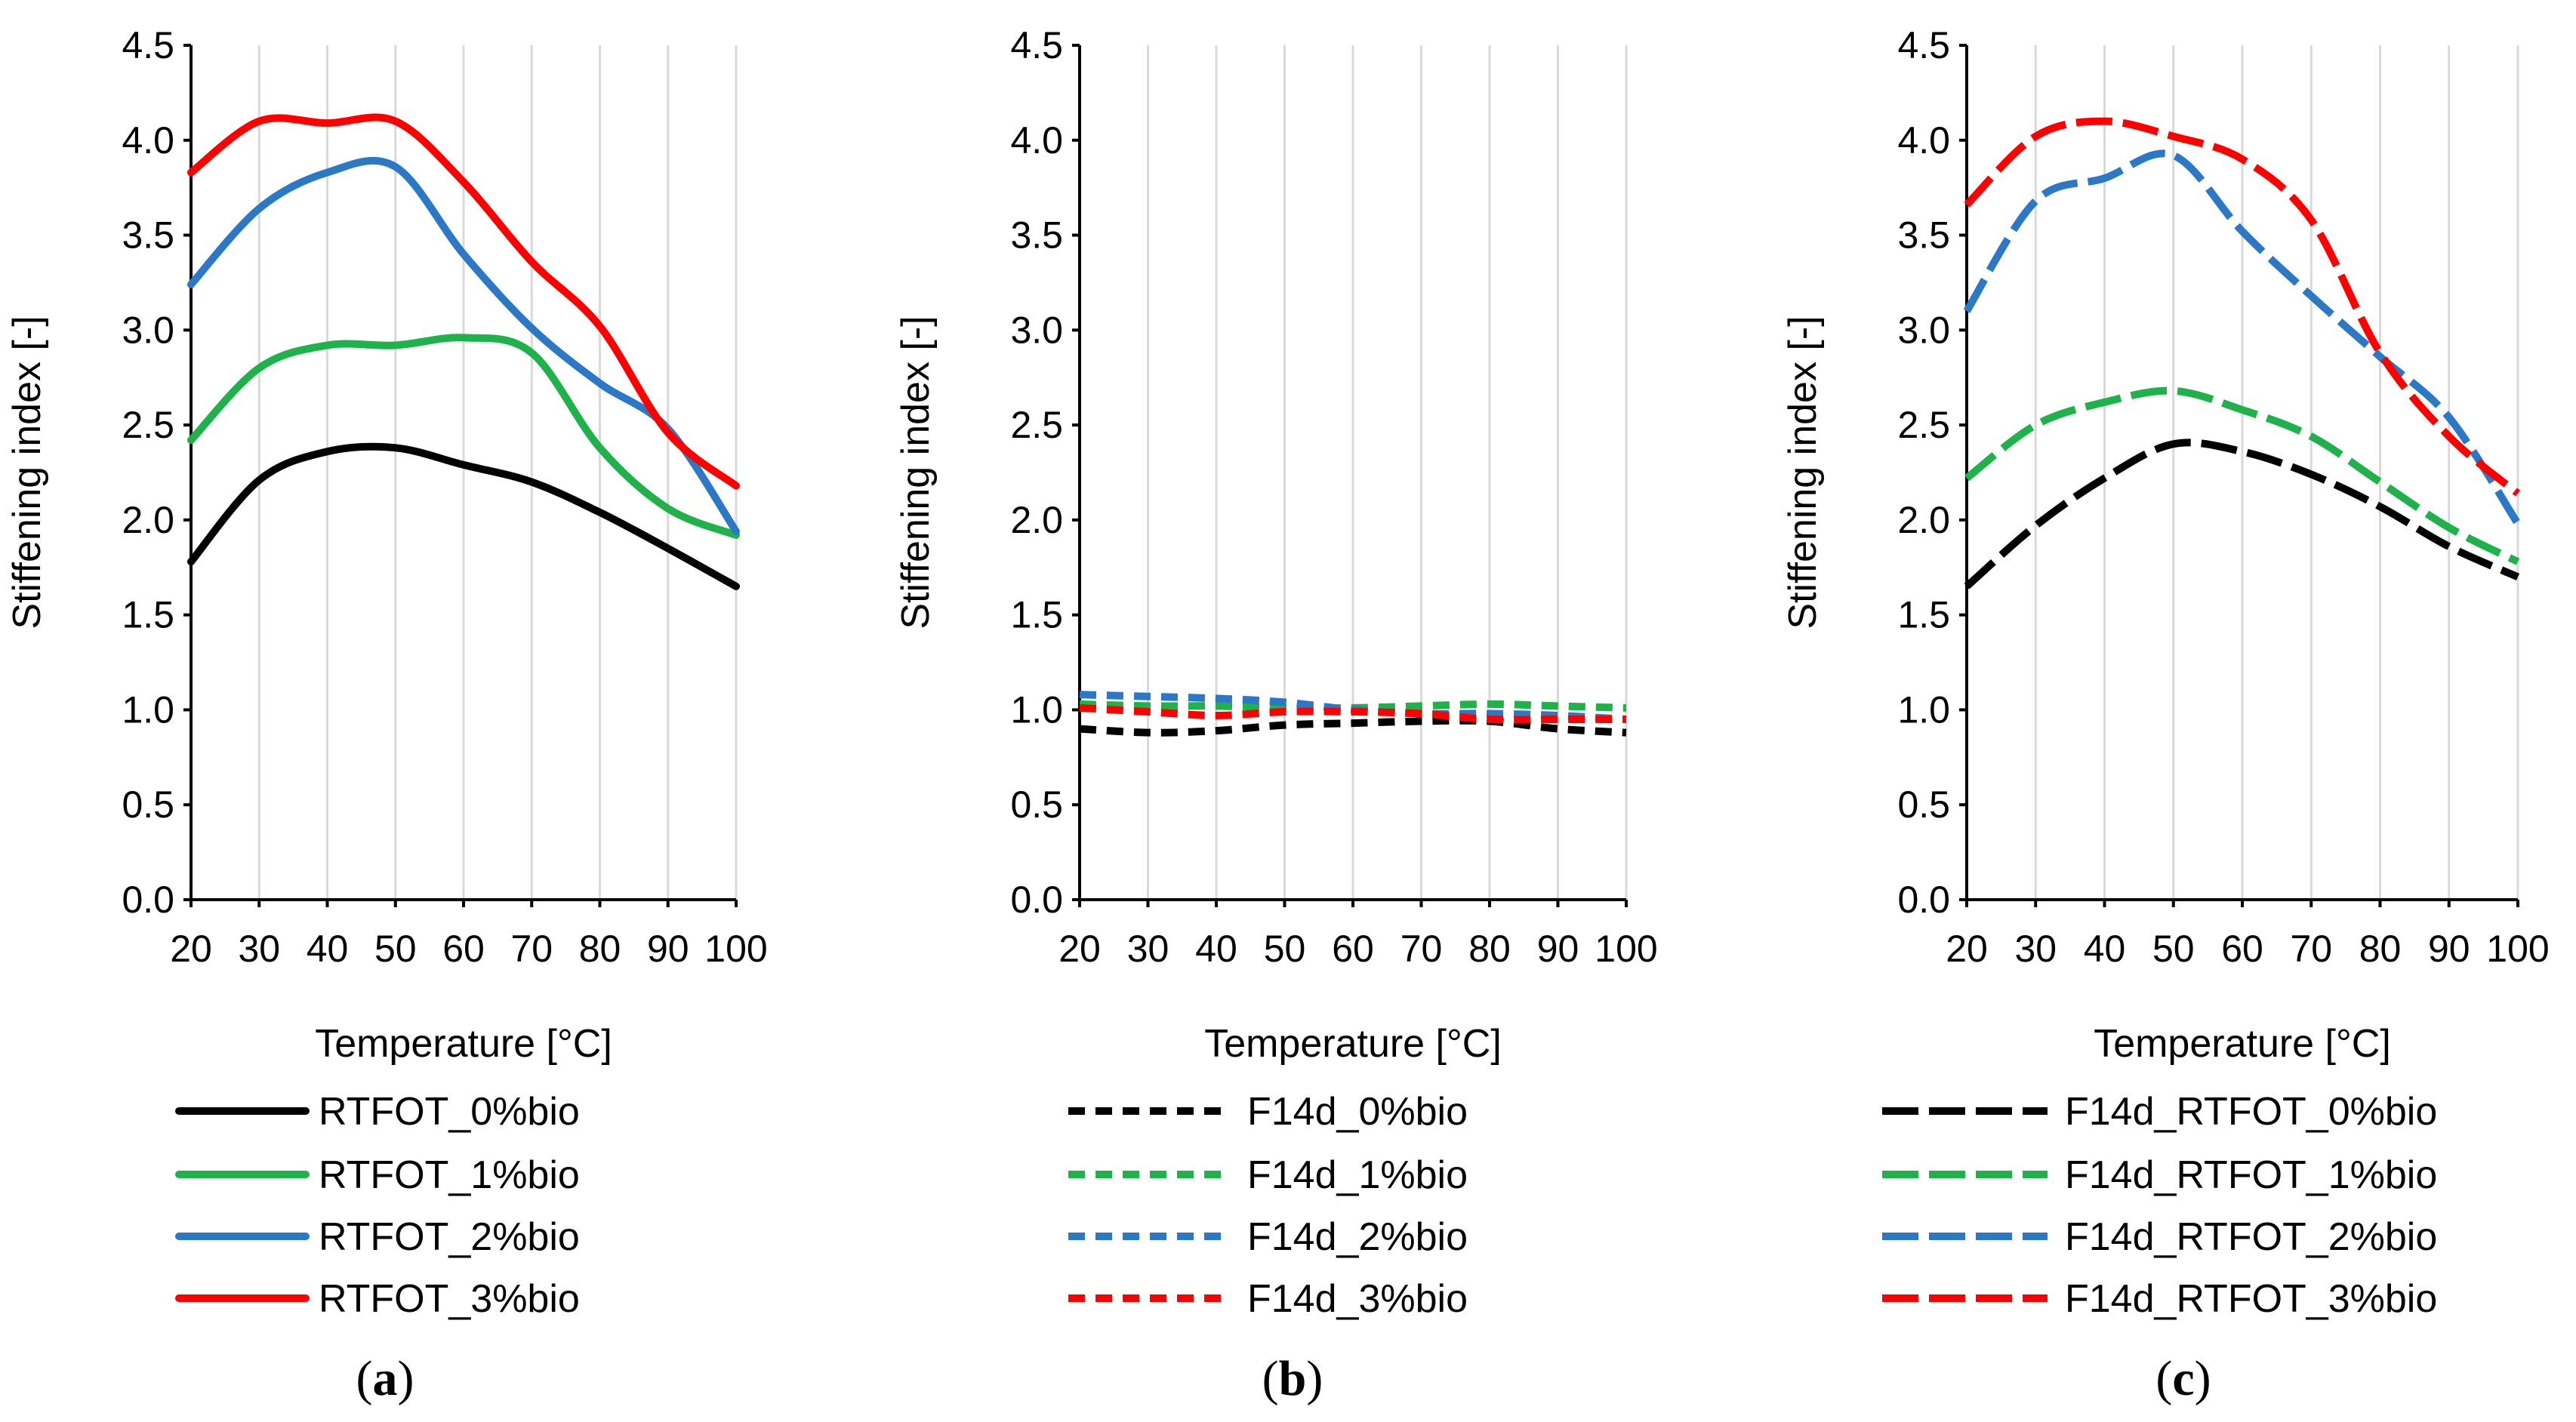 The image size is (2576, 1422). Describe the element at coordinates (463, 436) in the screenshot. I see `series-line-RTFOT_1%bio` at that location.